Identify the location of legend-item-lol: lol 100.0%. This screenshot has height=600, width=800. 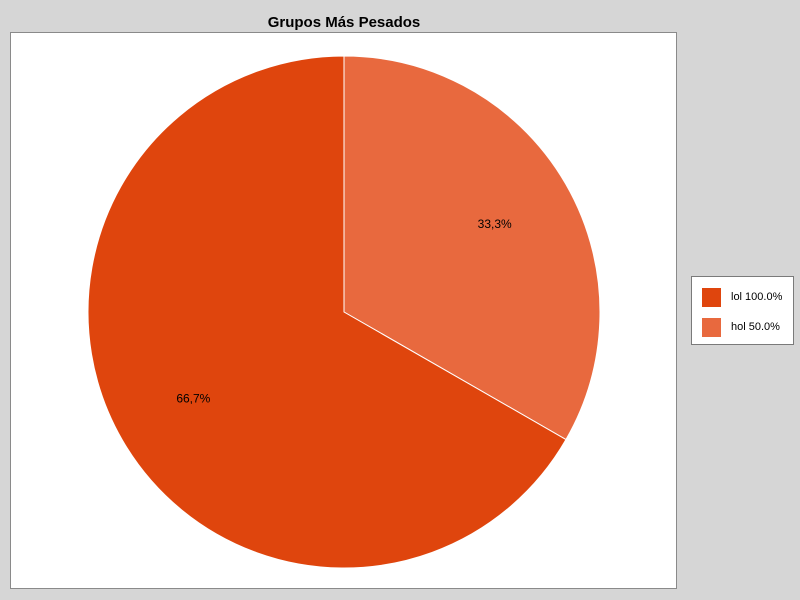
(742, 297).